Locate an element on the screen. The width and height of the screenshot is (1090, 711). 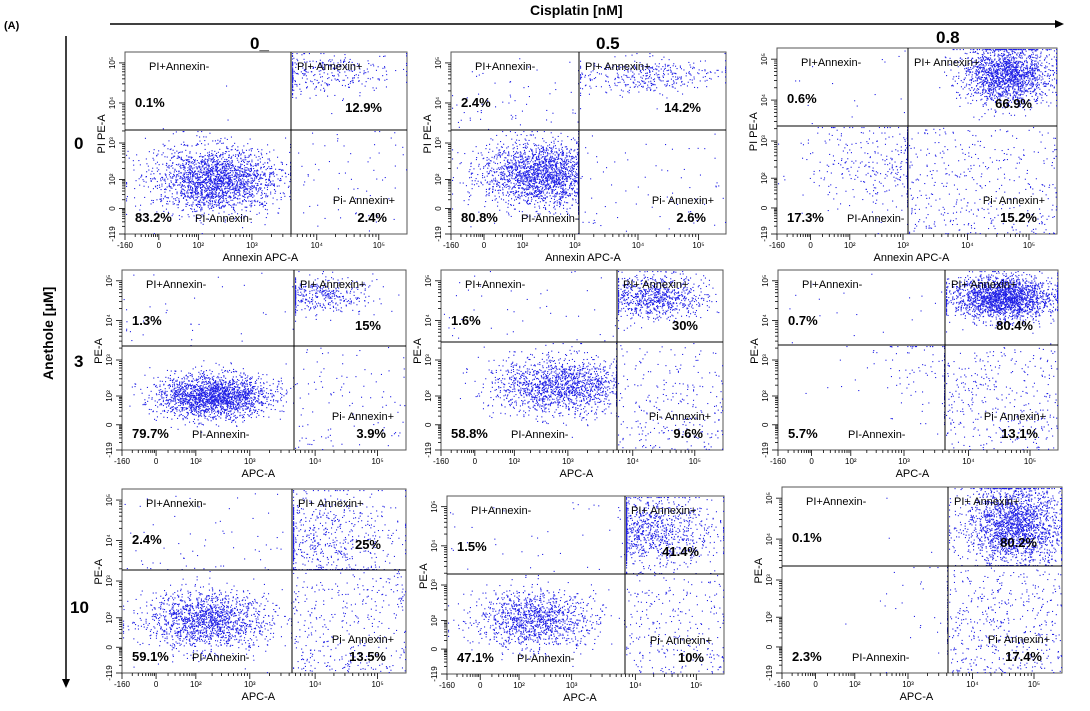
quadrant-percent-ur: 25% is located at coordinates (368, 544).